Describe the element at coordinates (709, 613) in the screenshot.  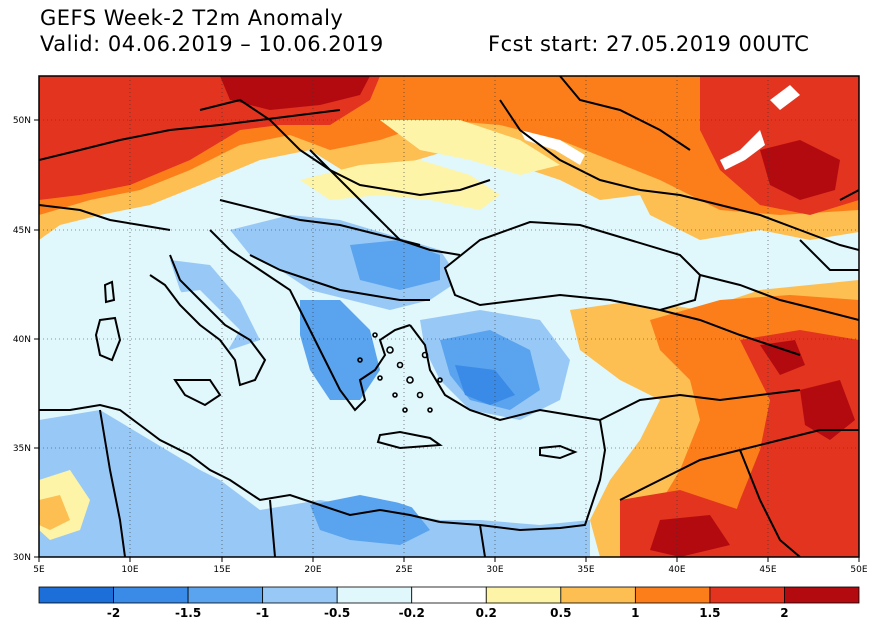
I see `colorbar-label: 1.5` at that location.